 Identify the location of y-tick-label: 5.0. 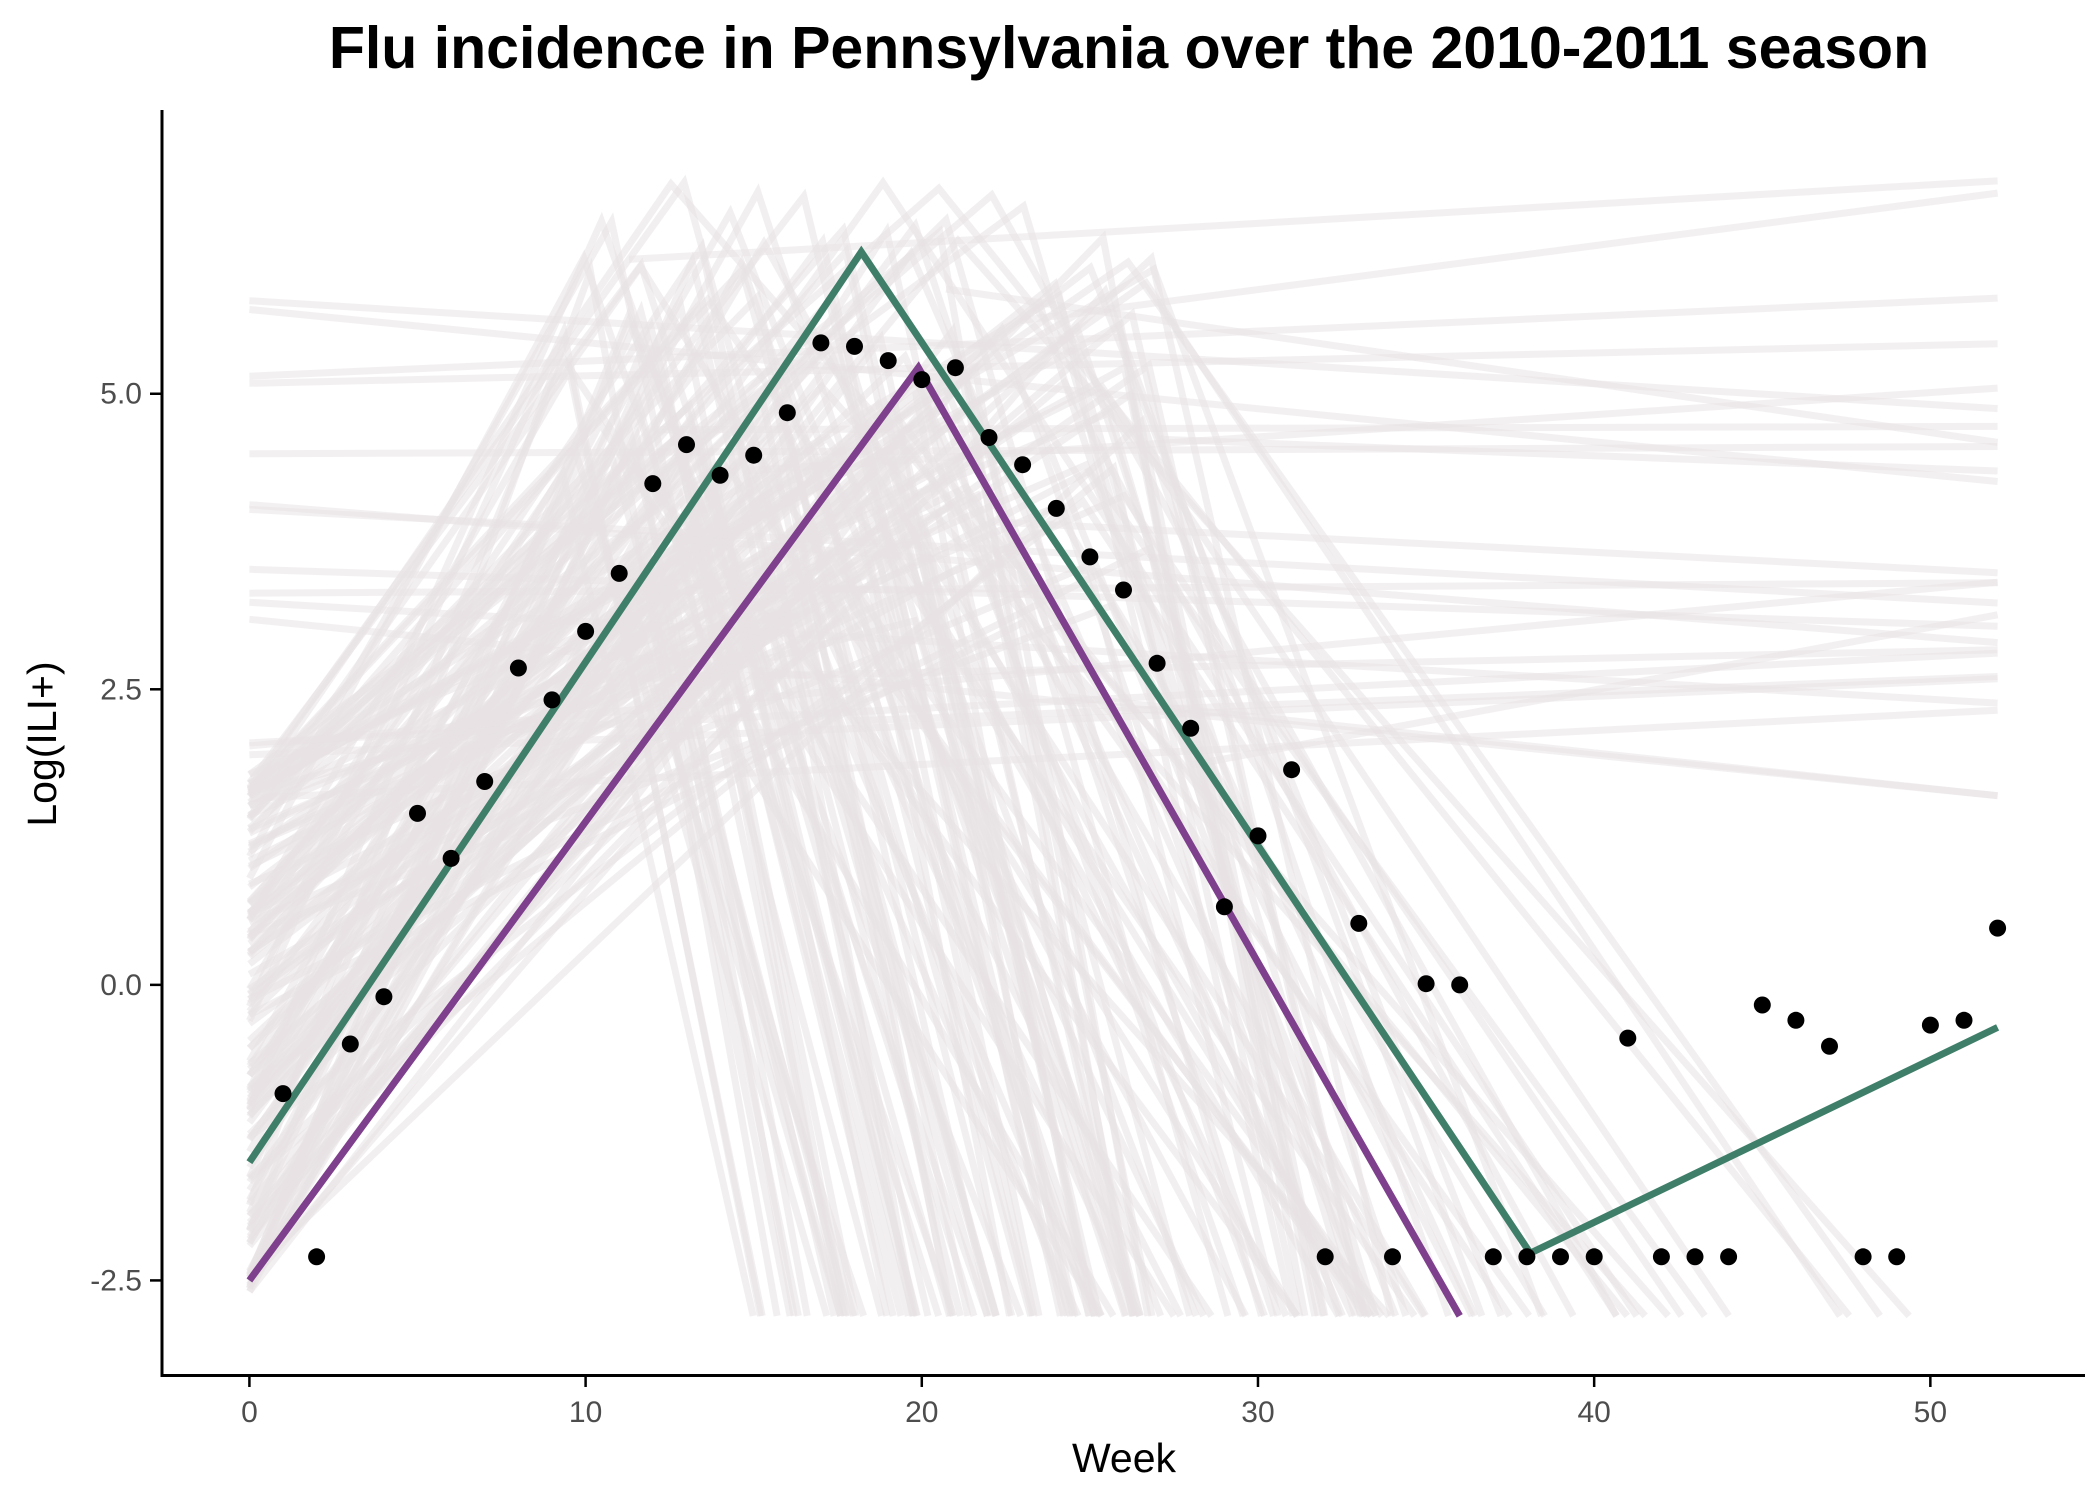
(121, 394).